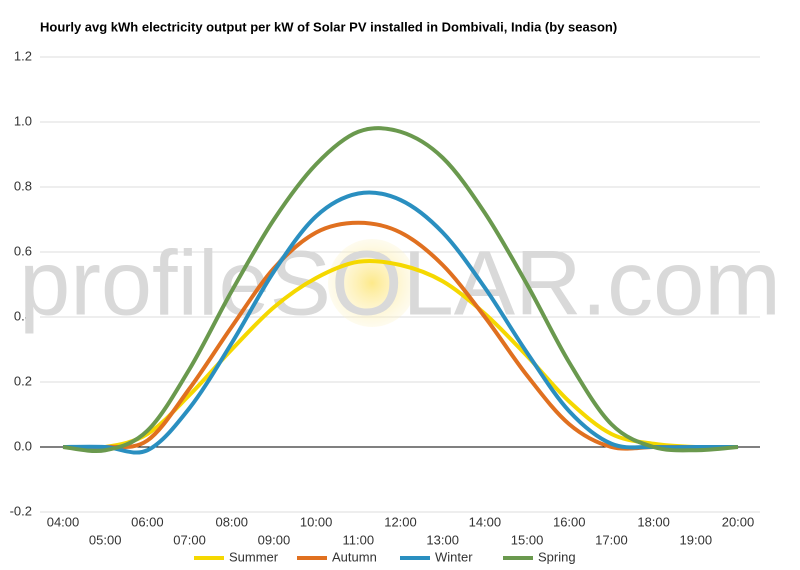 The width and height of the screenshot is (800, 570). I want to click on x-tick-label: 05:00, so click(105, 539).